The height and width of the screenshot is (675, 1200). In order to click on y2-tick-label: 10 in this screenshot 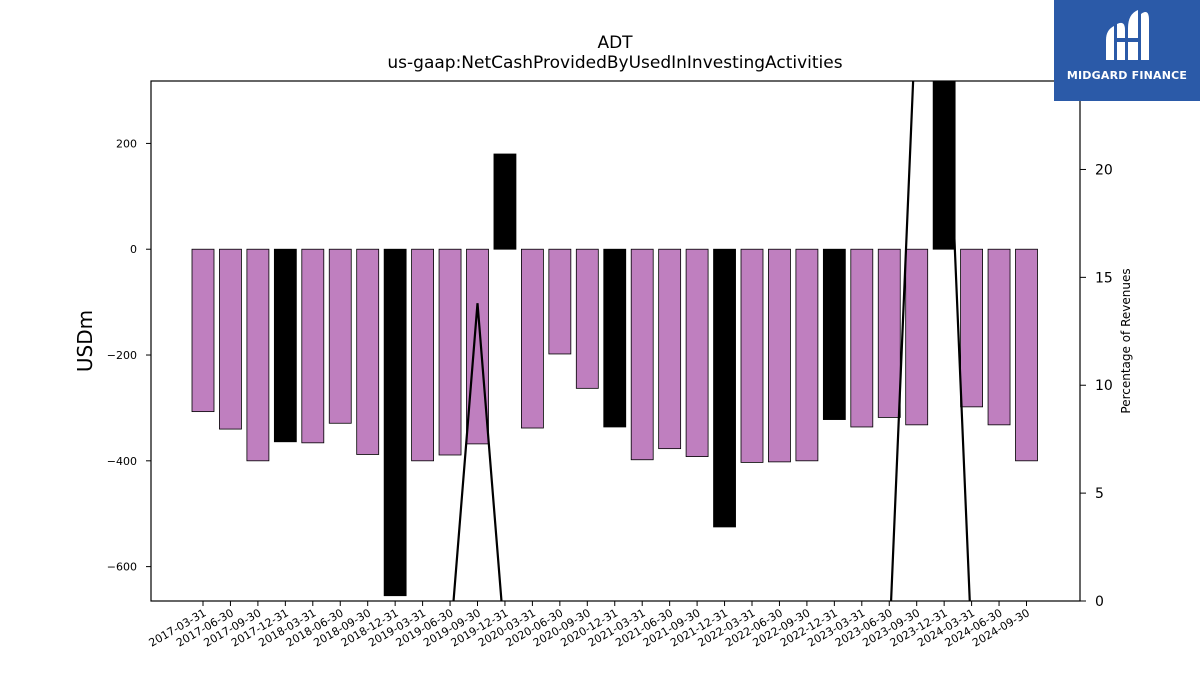, I will do `click(1104, 386)`.